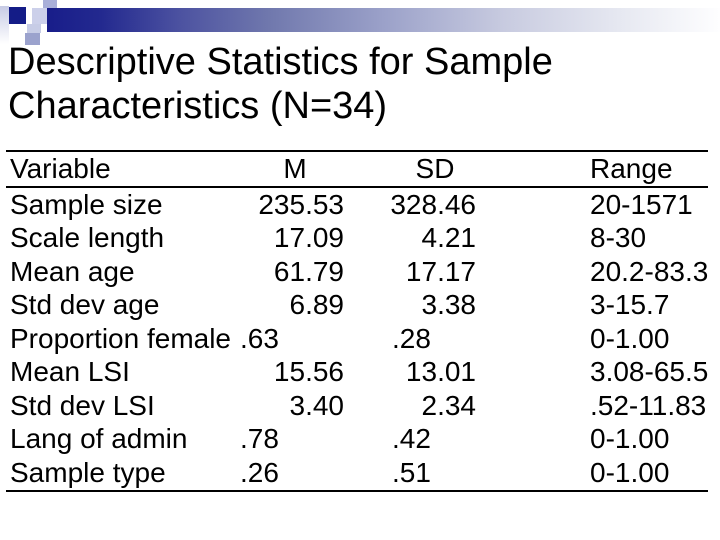  Describe the element at coordinates (357, 491) in the screenshot. I see `table-bottom-rule` at that location.